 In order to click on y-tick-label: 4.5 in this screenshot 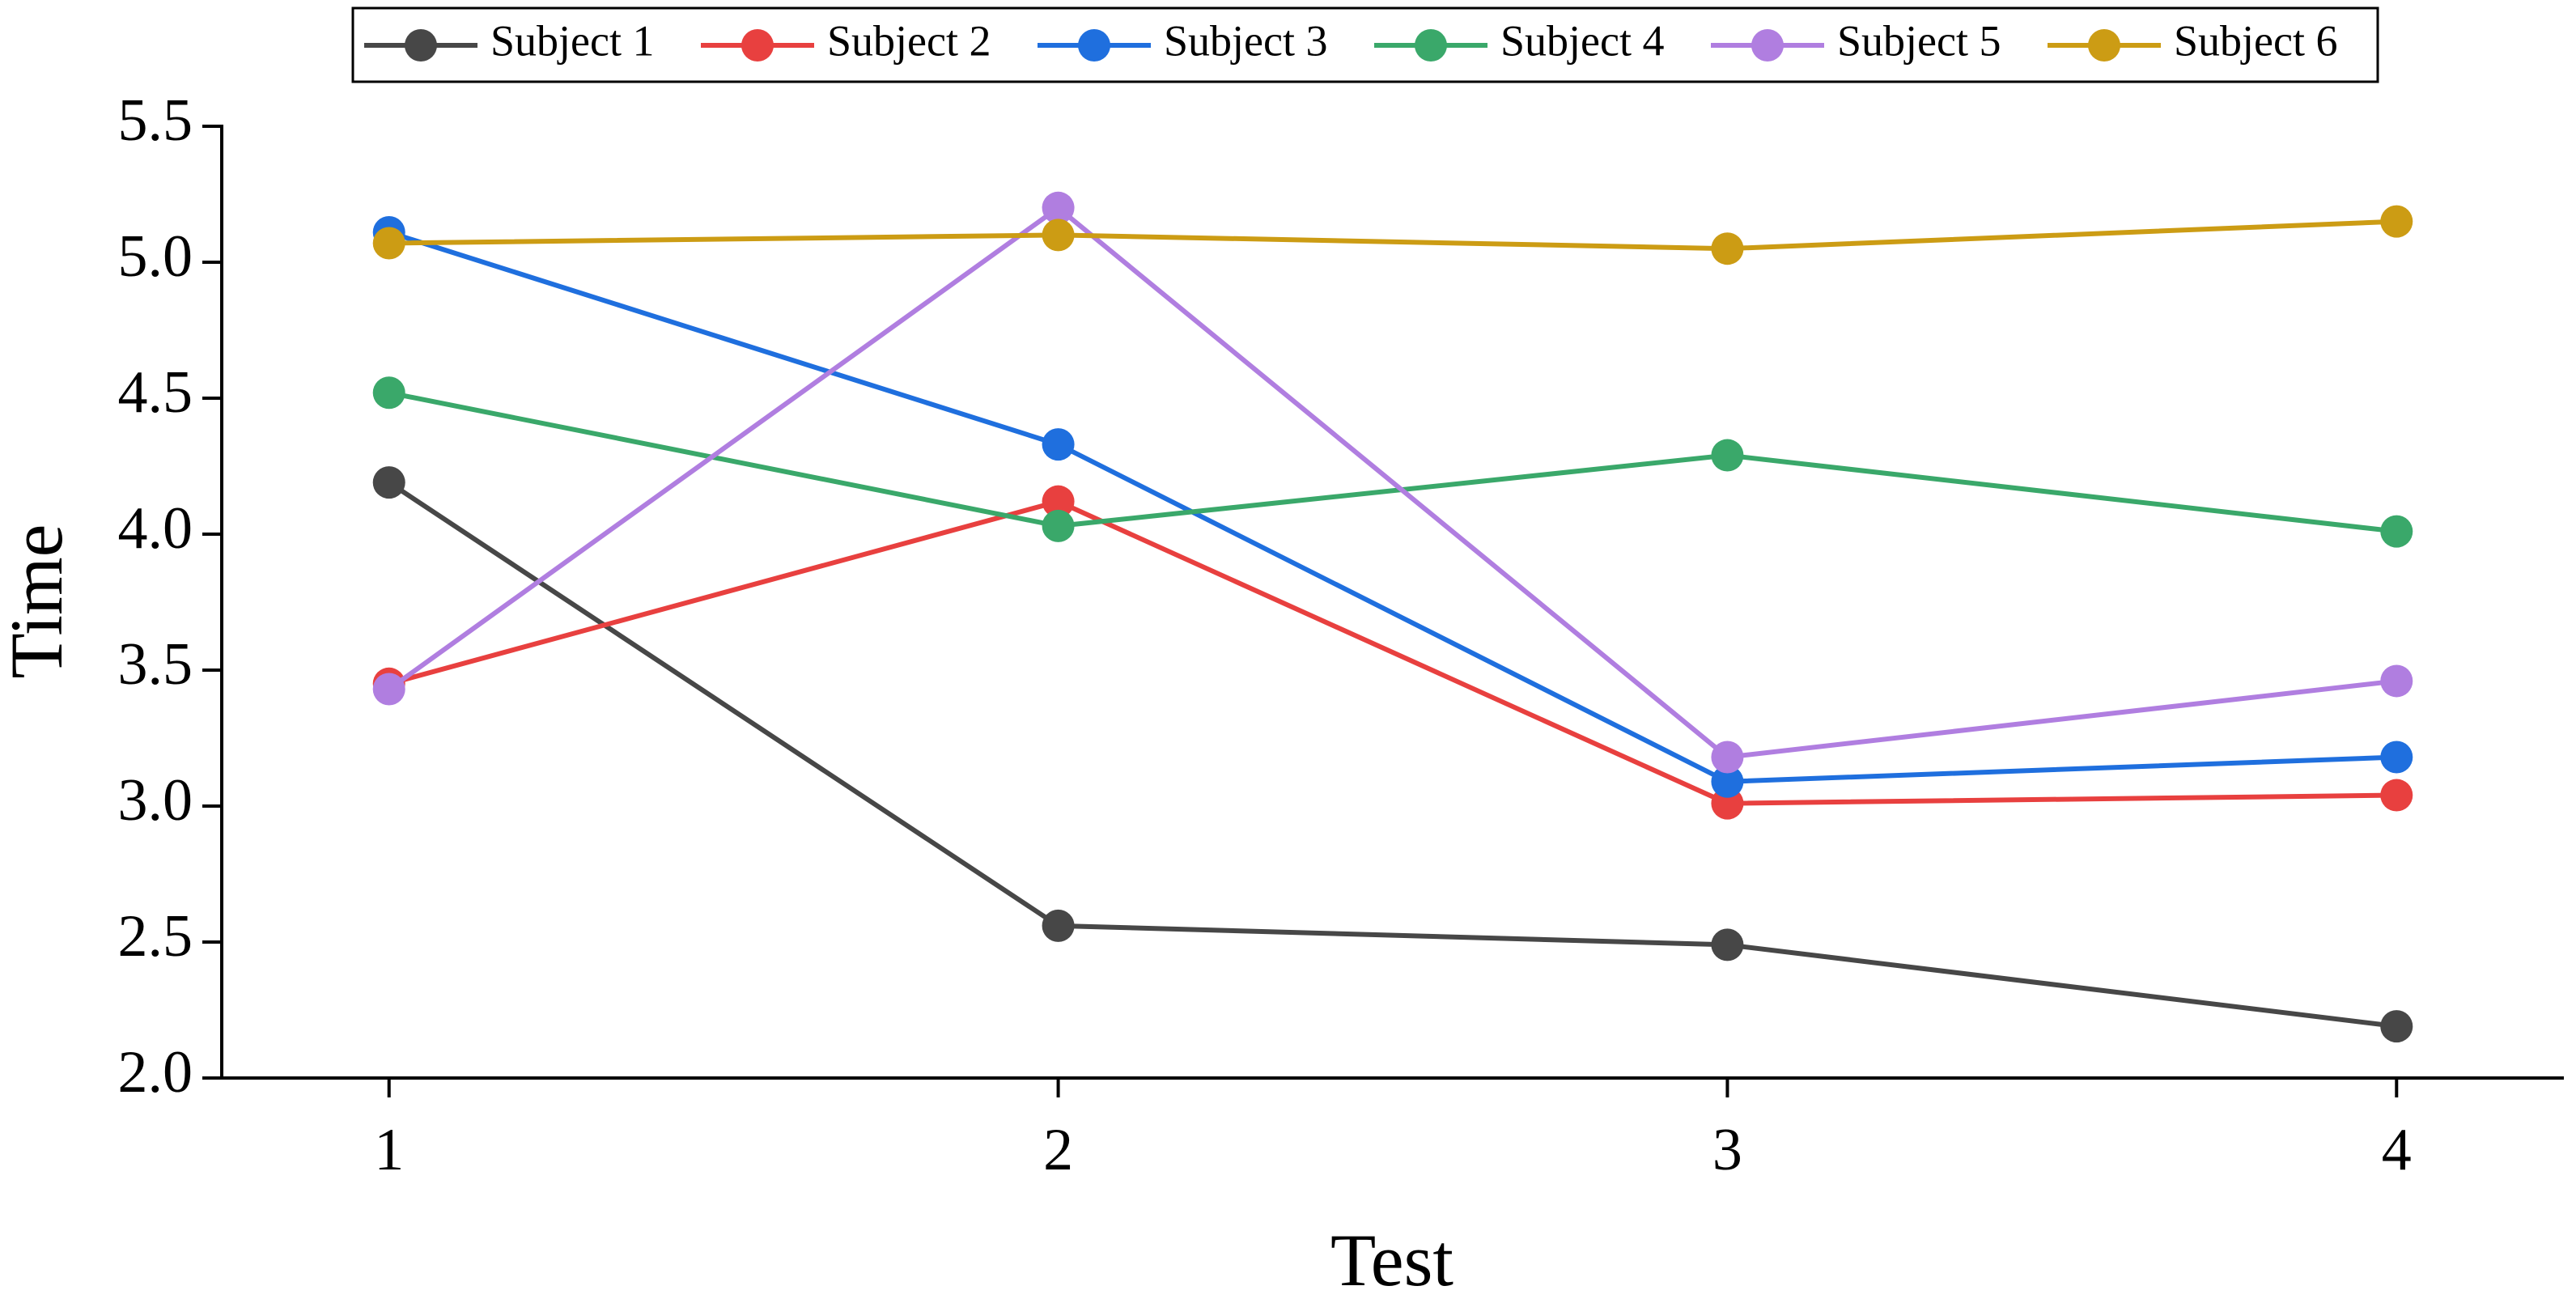, I will do `click(155, 392)`.